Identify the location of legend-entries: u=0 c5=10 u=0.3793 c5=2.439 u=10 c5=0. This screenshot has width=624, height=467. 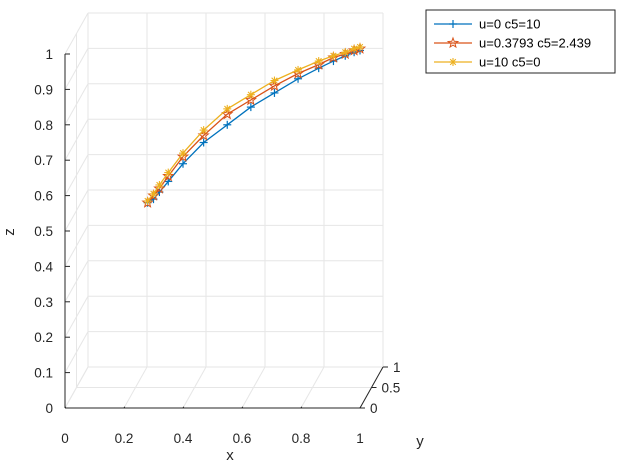
(512, 43).